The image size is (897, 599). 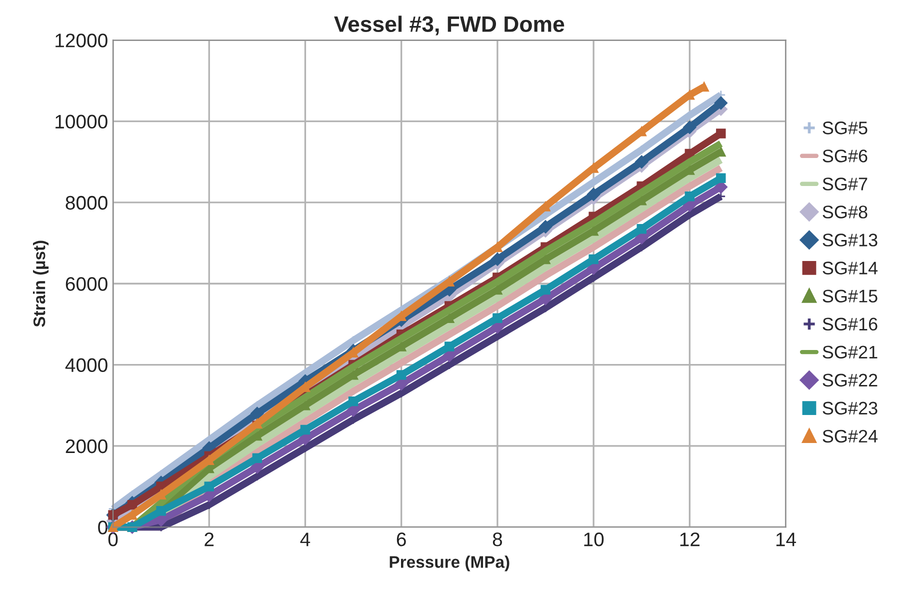 What do you see at coordinates (690, 539) in the screenshot?
I see `x-tick-label: 12` at bounding box center [690, 539].